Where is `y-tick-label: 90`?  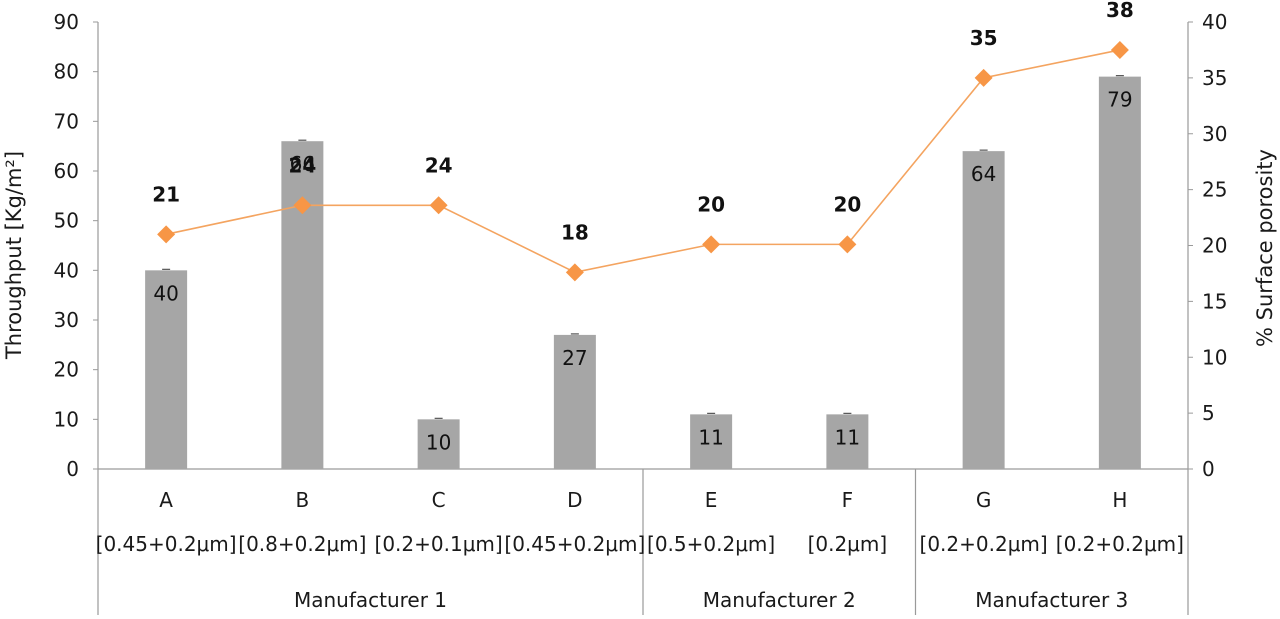 y-tick-label: 90 is located at coordinates (66, 22).